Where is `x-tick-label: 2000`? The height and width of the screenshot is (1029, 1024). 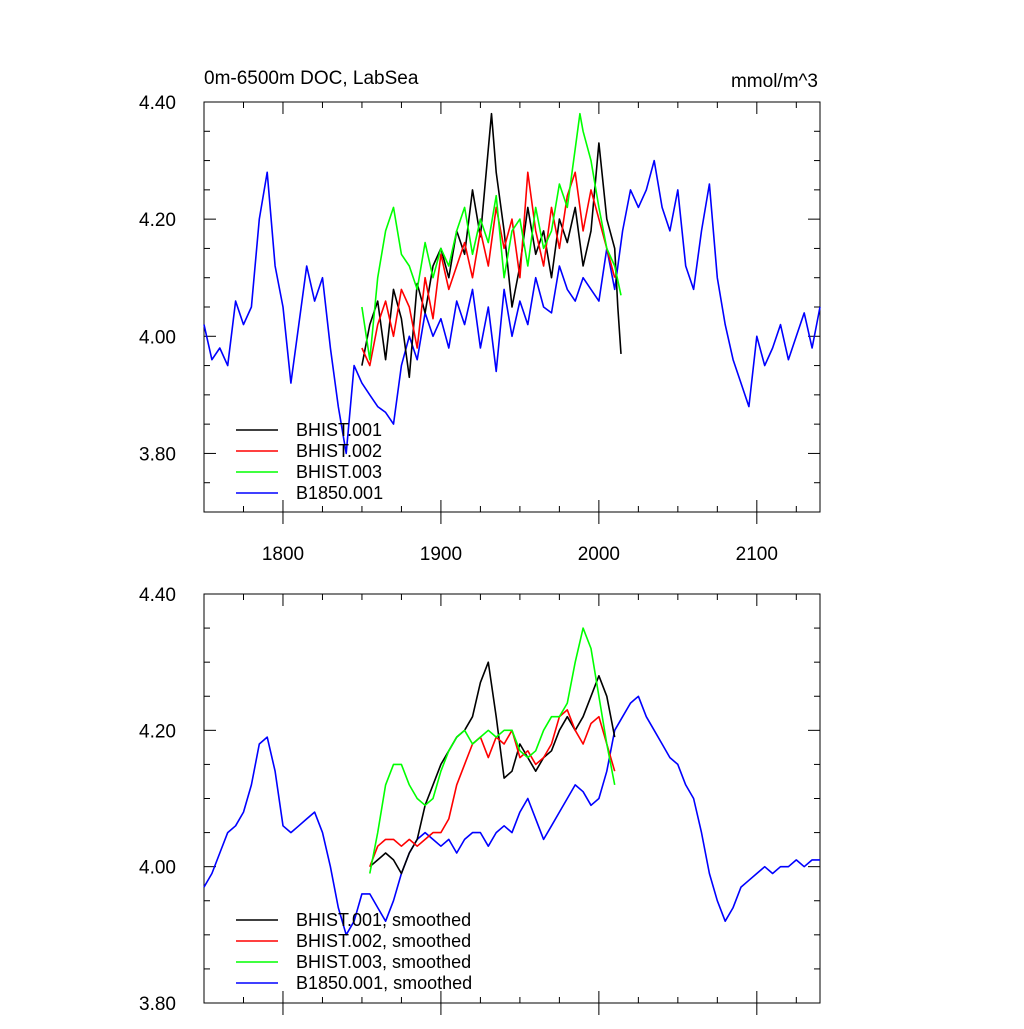
x-tick-label: 2000 is located at coordinates (599, 554).